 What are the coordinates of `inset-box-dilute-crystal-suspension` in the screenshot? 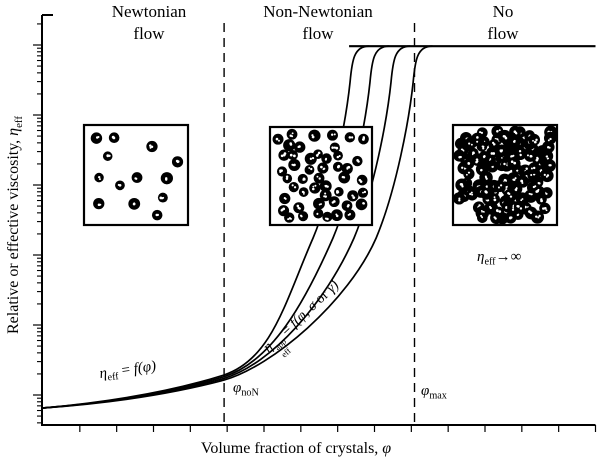 It's located at (136, 175).